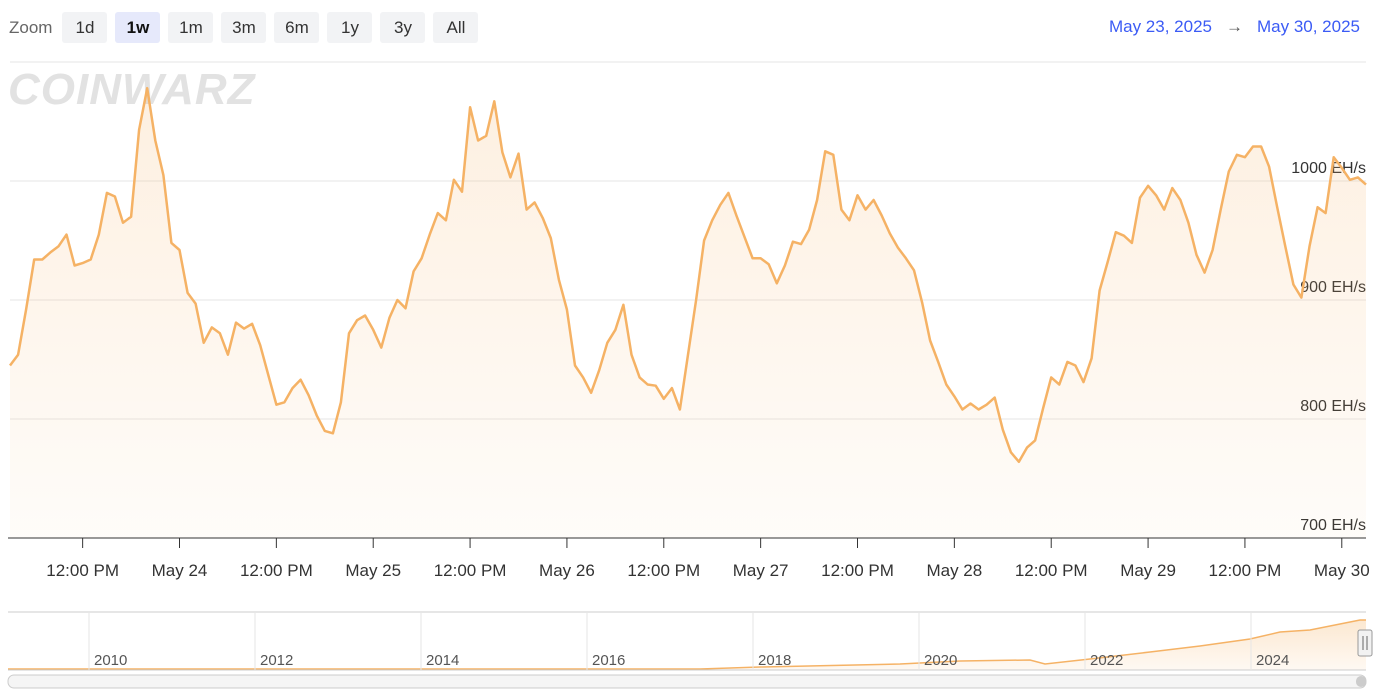 The width and height of the screenshot is (1373, 692). What do you see at coordinates (350, 27) in the screenshot?
I see `zoom-button: 1y` at bounding box center [350, 27].